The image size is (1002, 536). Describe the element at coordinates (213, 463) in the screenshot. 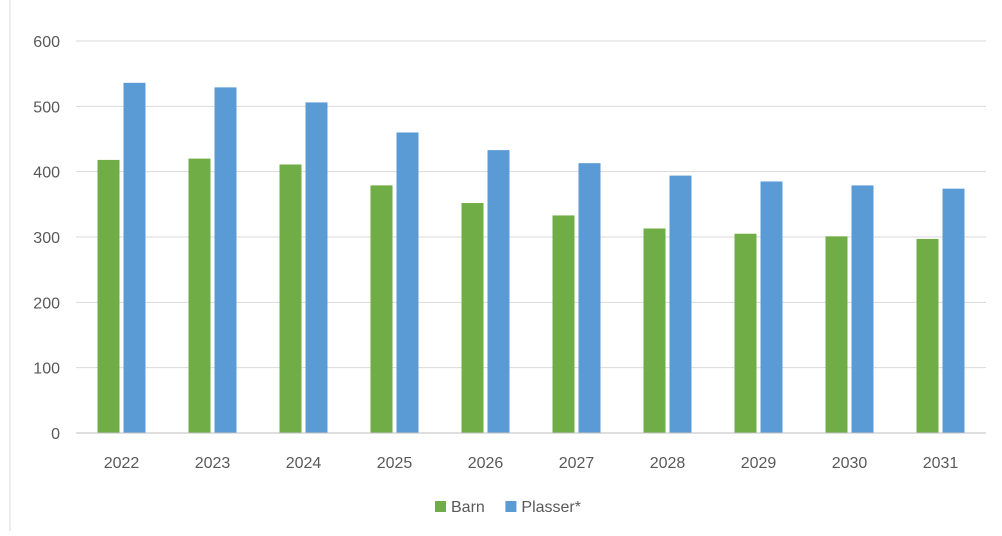

I see `x-tick-label: 2023` at that location.